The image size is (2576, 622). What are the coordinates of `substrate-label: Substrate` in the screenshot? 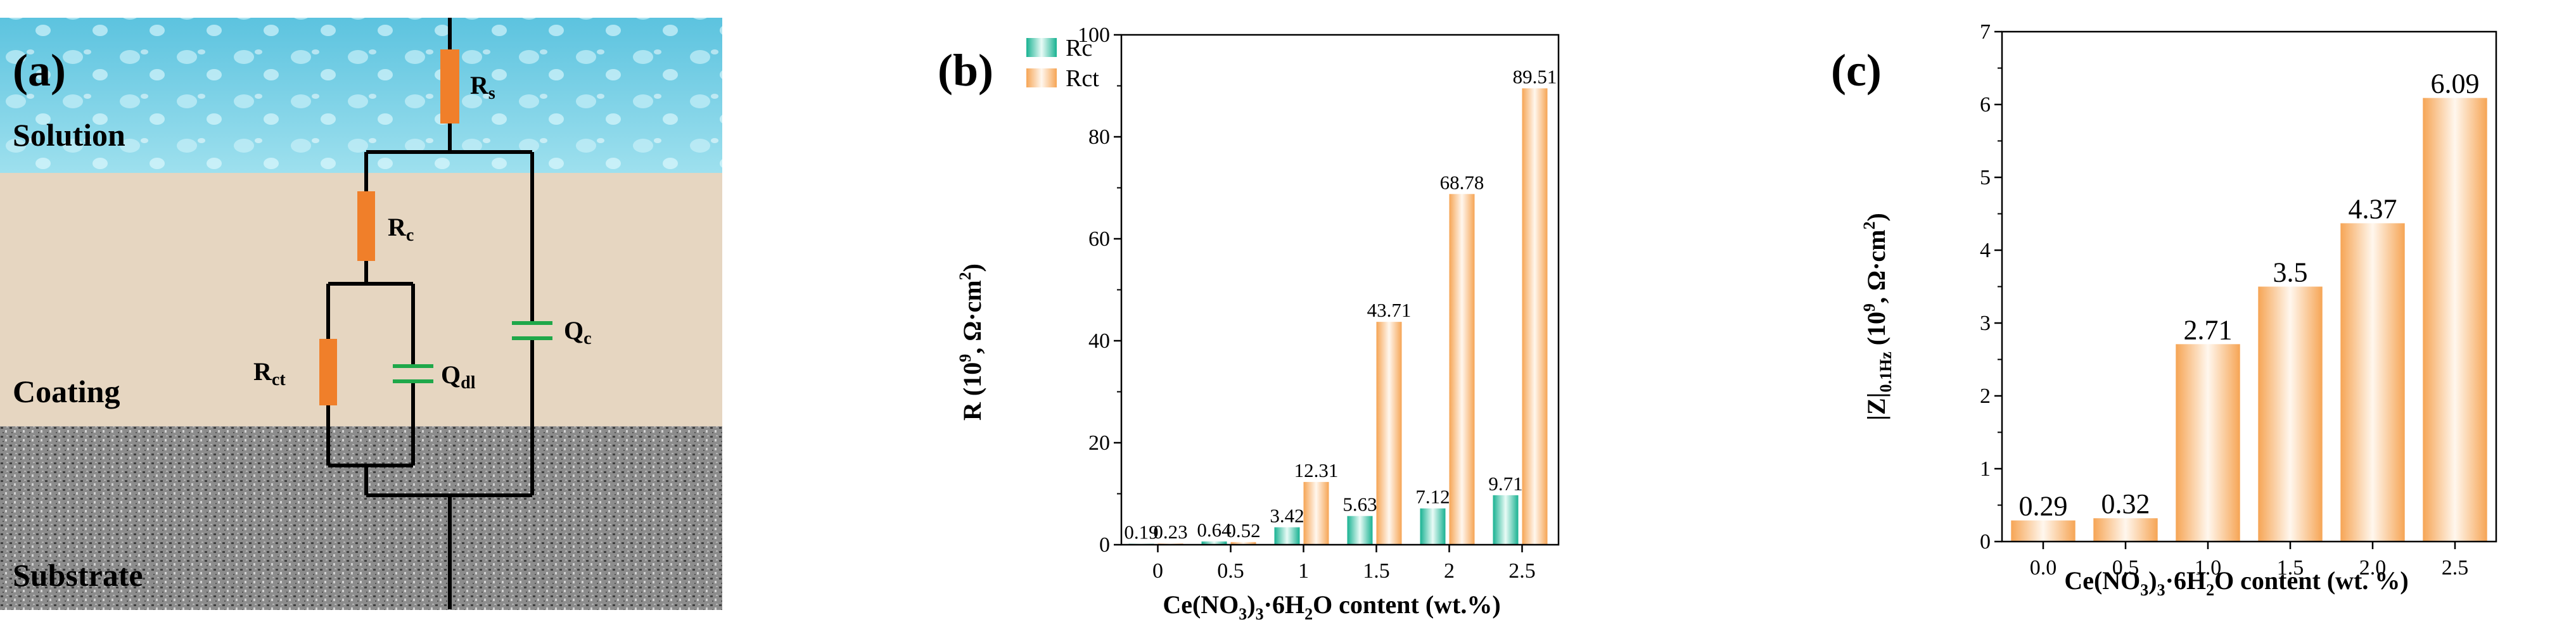 It's located at (78, 575).